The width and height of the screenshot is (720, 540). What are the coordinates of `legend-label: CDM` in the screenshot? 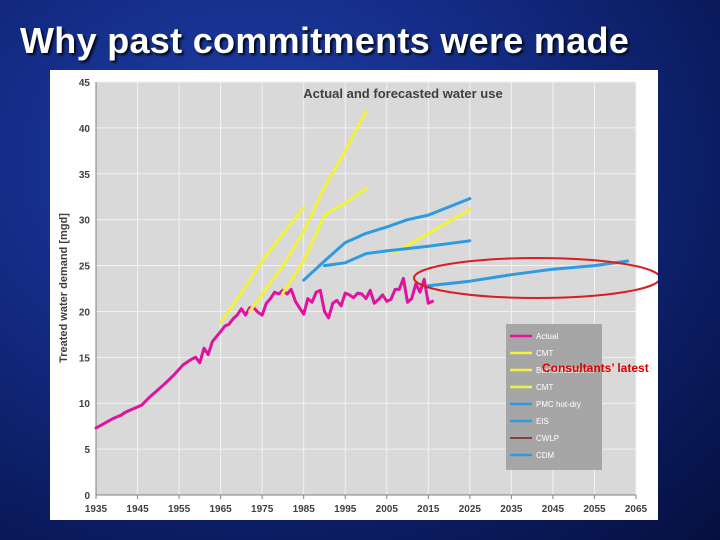 It's located at (545, 455).